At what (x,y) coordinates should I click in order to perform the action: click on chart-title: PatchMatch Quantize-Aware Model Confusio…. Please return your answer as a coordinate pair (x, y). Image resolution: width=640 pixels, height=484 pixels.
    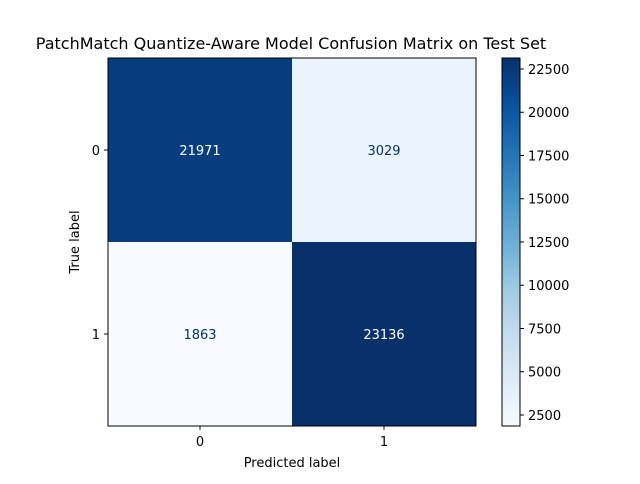
    Looking at the image, I should click on (291, 43).